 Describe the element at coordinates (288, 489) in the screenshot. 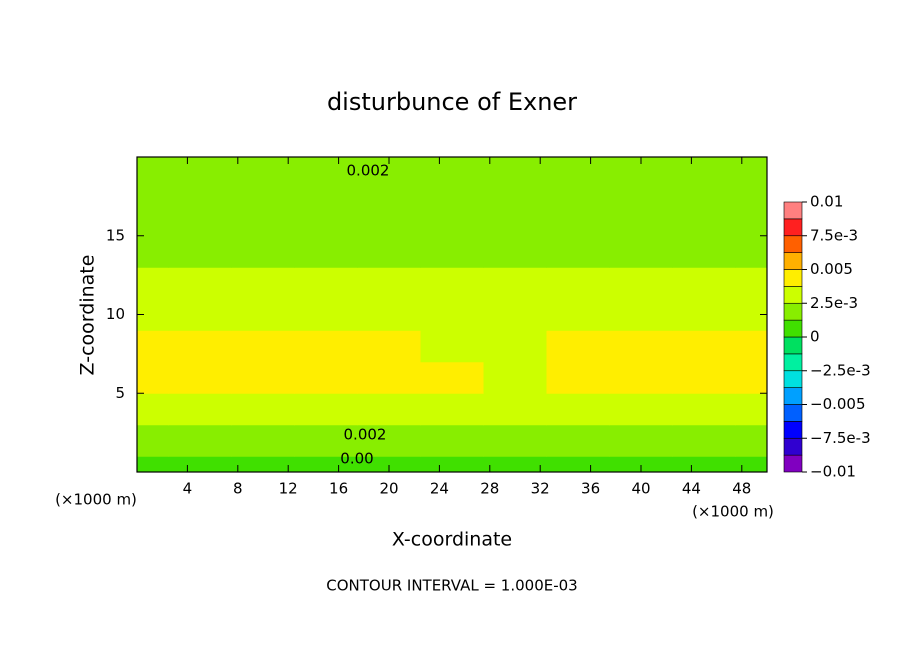

I see `x-tick-label: 12` at that location.